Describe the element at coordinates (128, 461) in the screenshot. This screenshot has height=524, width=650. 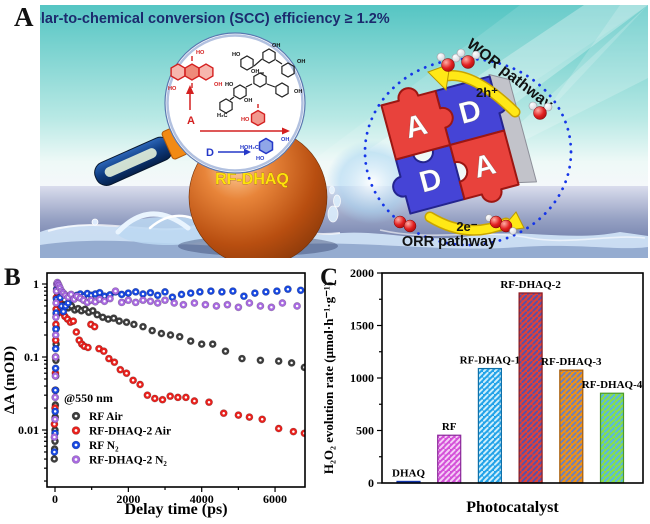
I see `legend-label: RF-DHAQ-2 N₂` at that location.